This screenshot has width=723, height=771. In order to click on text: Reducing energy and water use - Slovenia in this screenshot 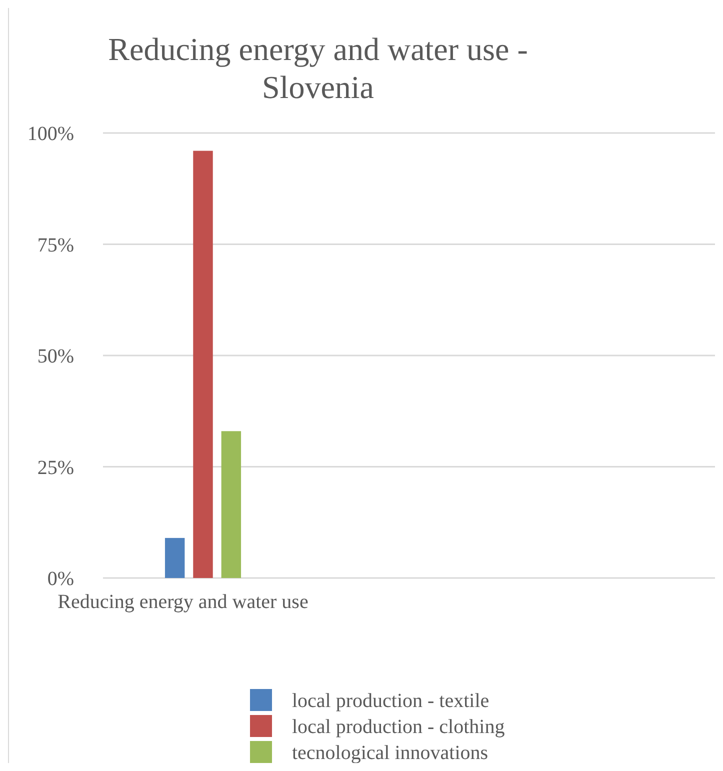, I will do `click(318, 68)`.